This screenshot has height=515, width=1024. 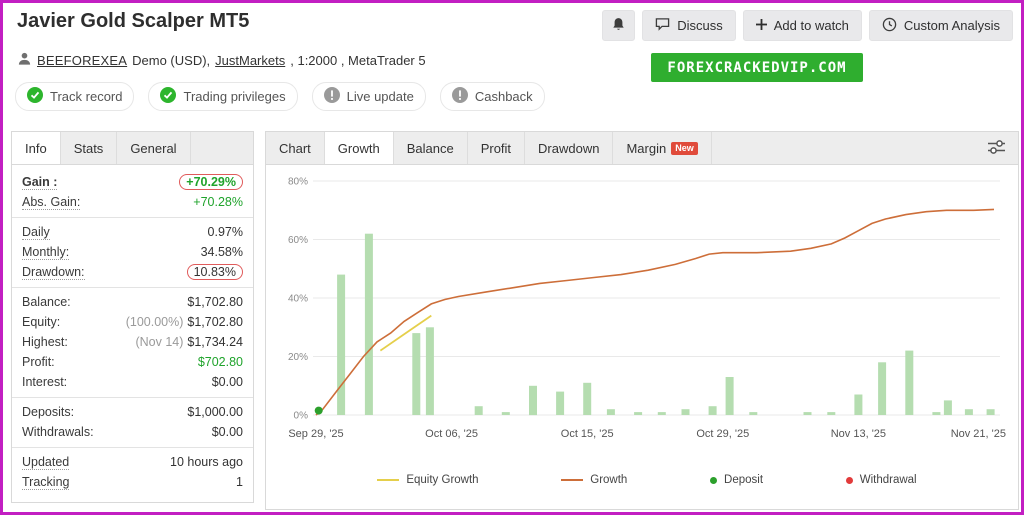 I want to click on tab-profit: Profit, so click(x=497, y=148).